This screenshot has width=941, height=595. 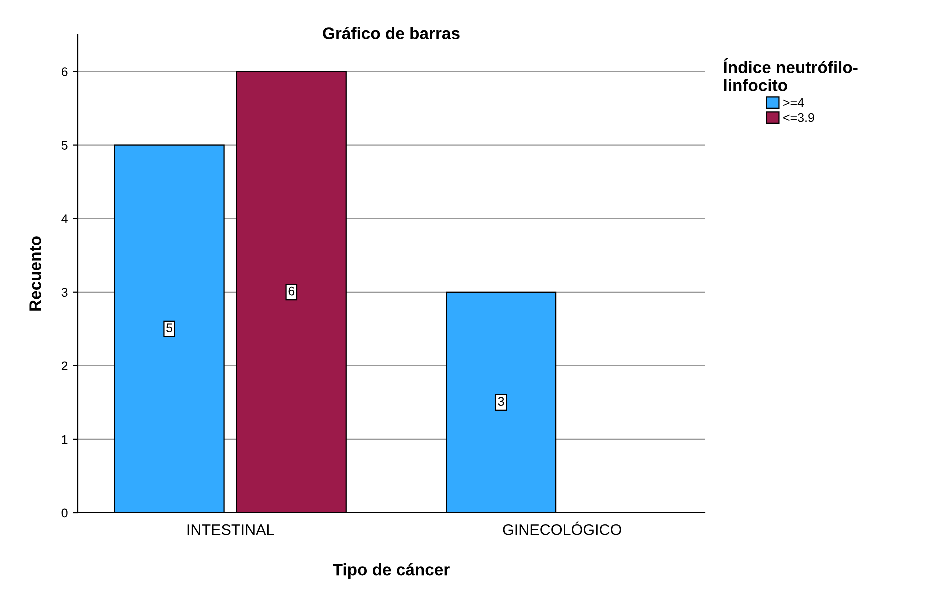 I want to click on y-tick-label: 4, so click(x=65, y=219).